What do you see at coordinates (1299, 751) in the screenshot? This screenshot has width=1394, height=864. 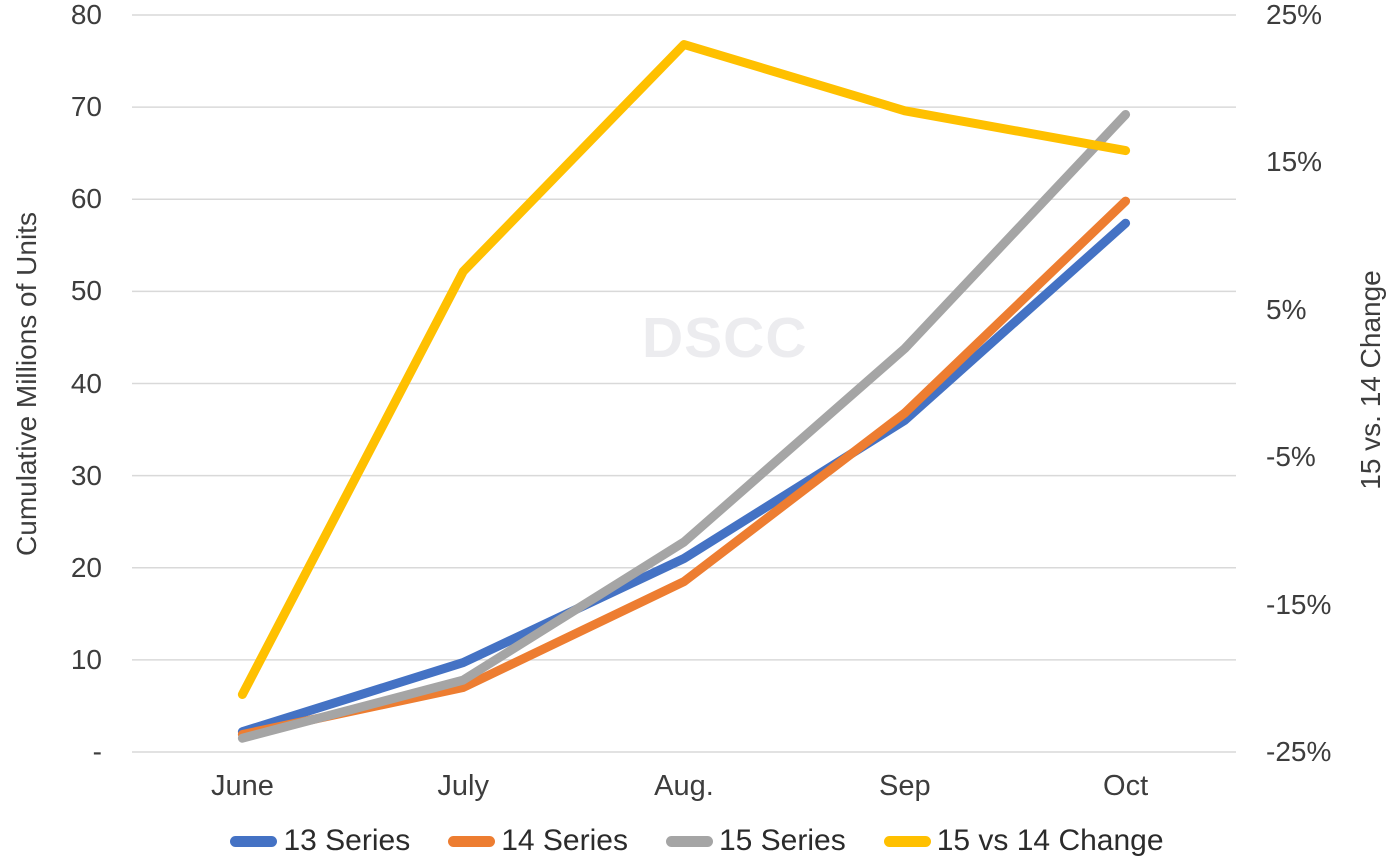 I see `right-axis-tick-label: -25%` at bounding box center [1299, 751].